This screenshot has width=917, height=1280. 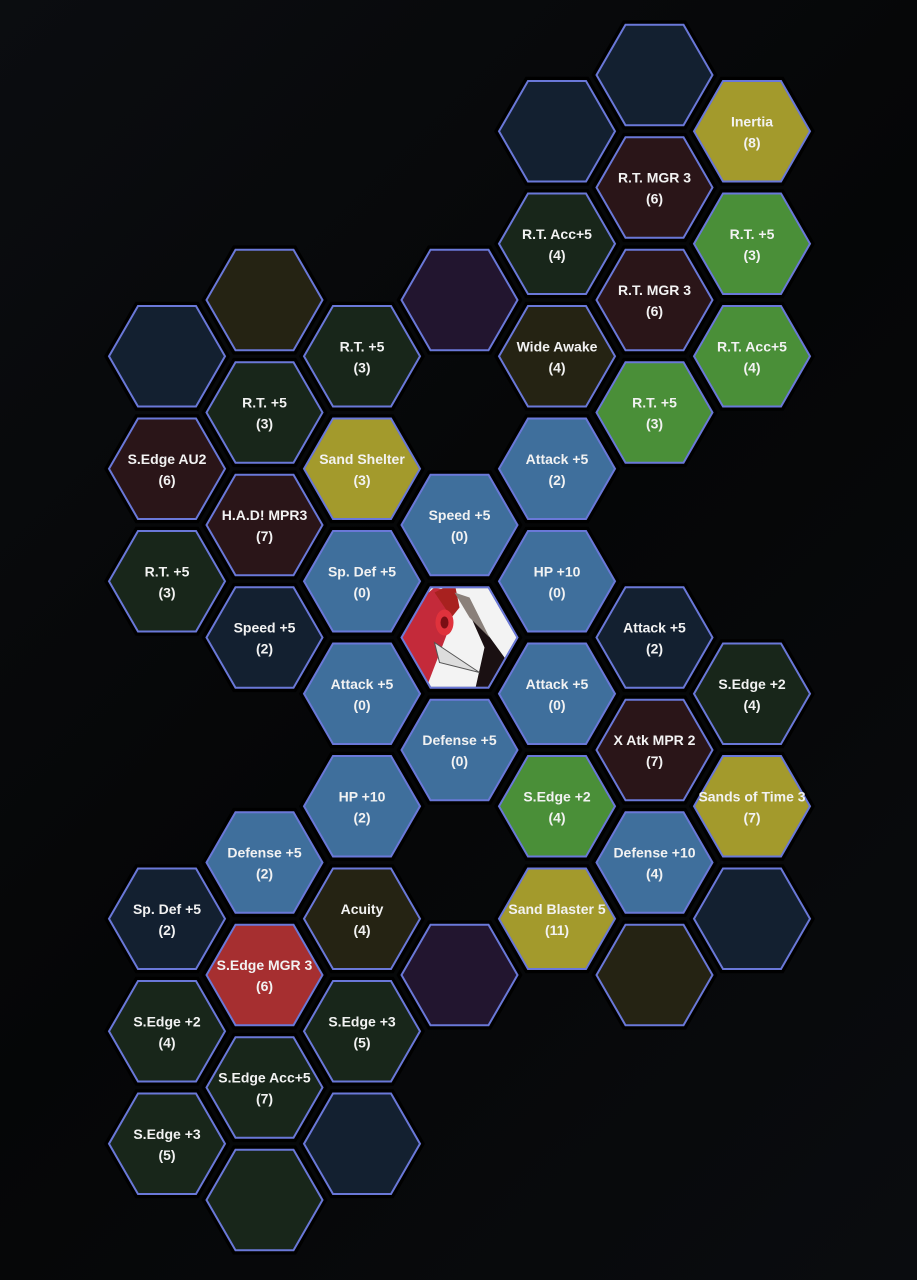 What do you see at coordinates (654, 862) in the screenshot?
I see `sync-tile: Defense +10 (4)` at bounding box center [654, 862].